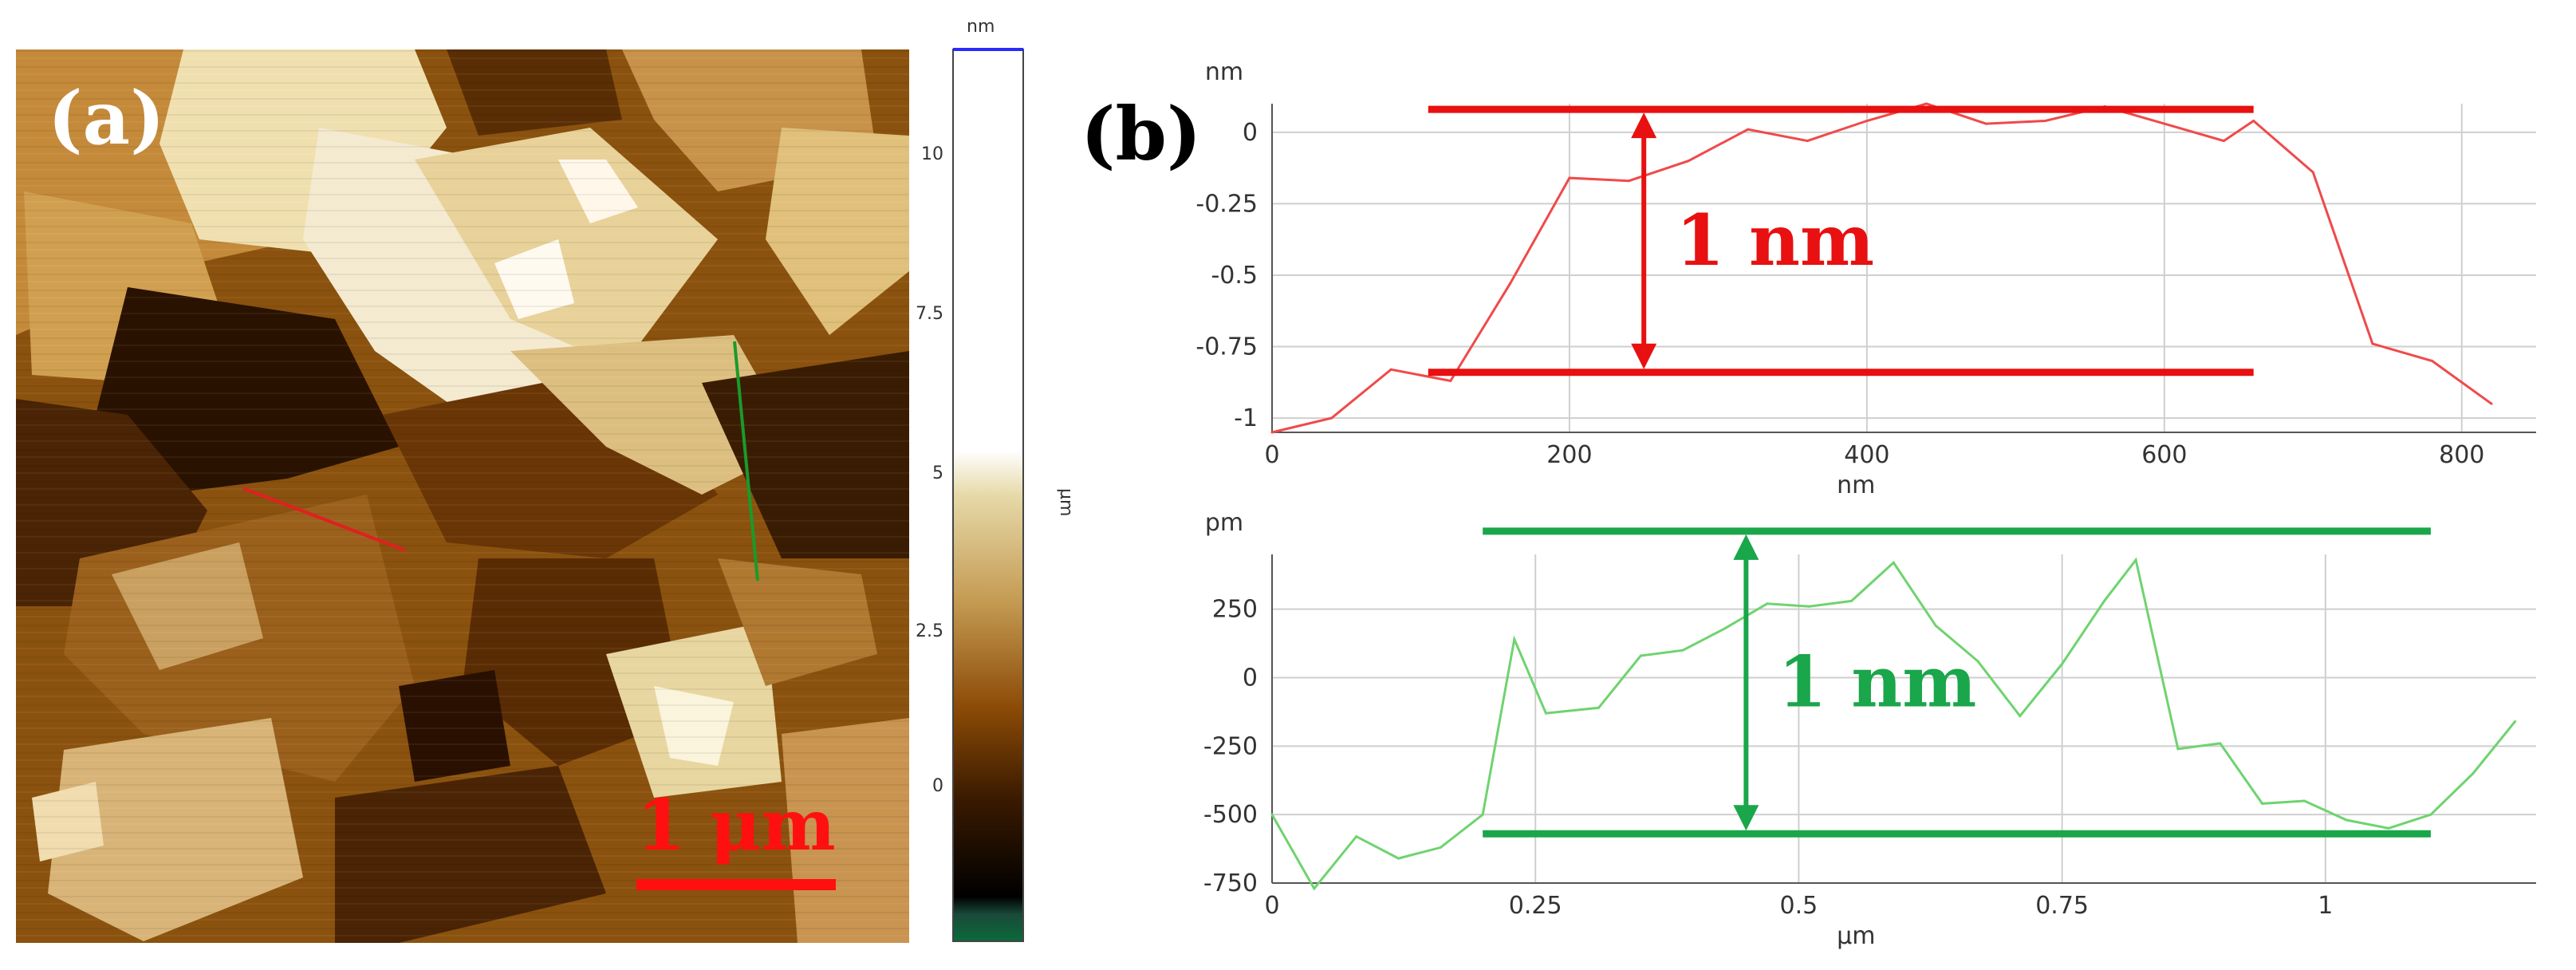 The image size is (2576, 970). I want to click on x-tick-label: 0.75, so click(2062, 906).